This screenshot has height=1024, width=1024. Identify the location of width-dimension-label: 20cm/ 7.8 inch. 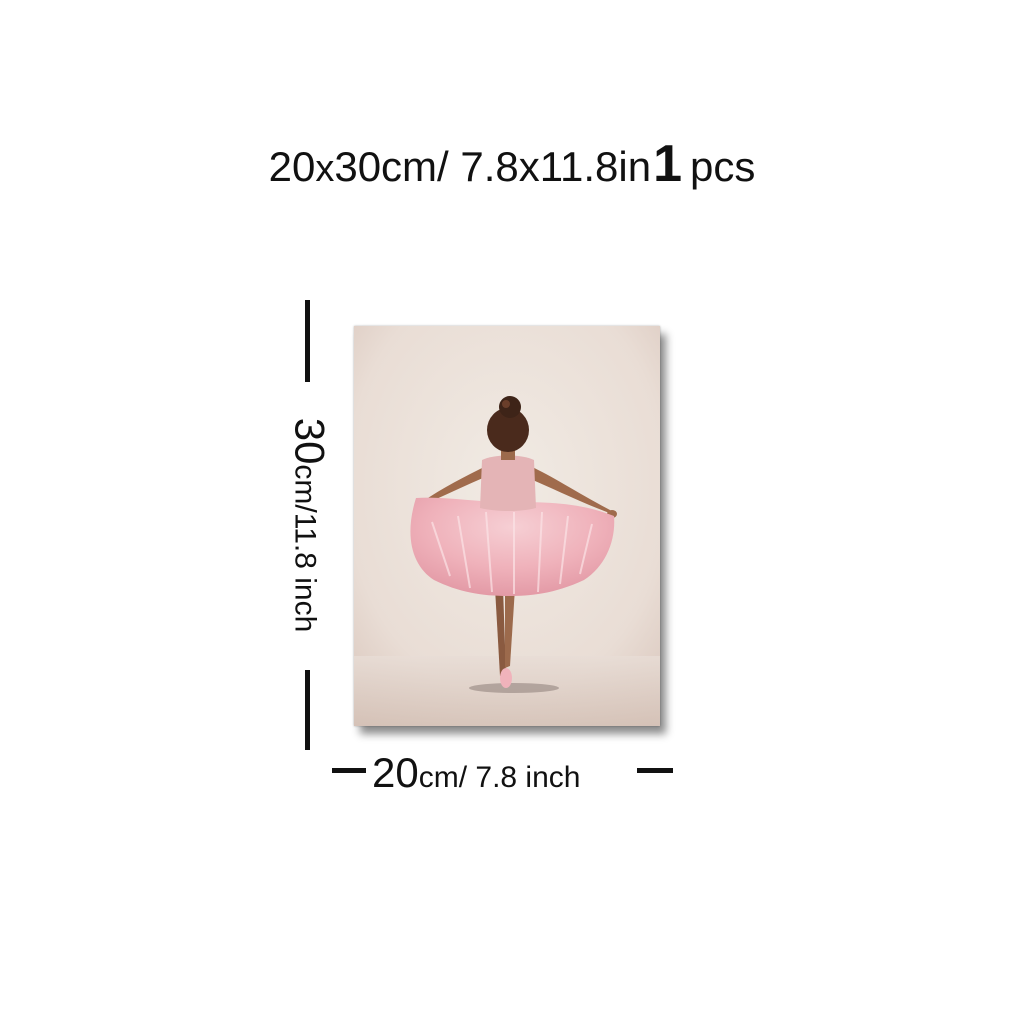
(476, 775).